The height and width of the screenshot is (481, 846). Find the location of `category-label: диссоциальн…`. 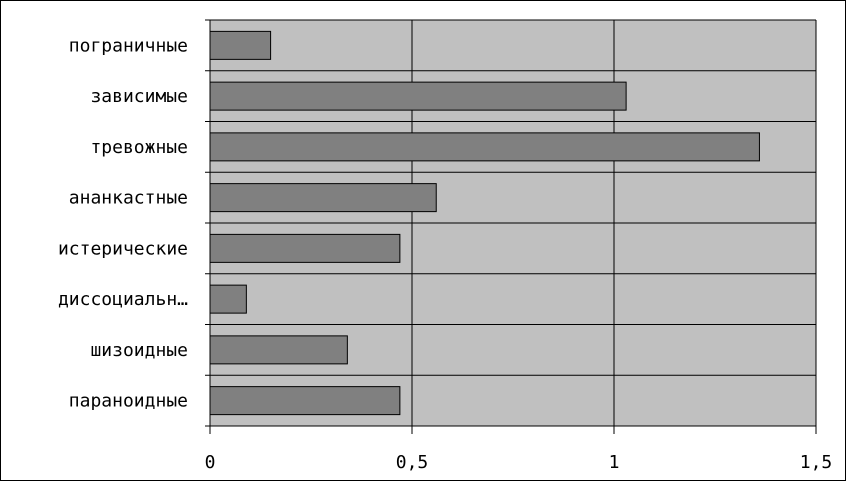

category-label: диссоциальн… is located at coordinates (123, 299).